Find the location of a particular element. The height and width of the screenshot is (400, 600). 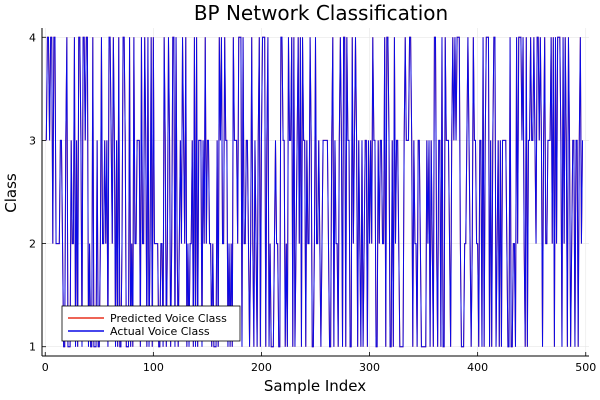

legend: Predicted Voice Class Actual Voice Class is located at coordinates (151, 323).